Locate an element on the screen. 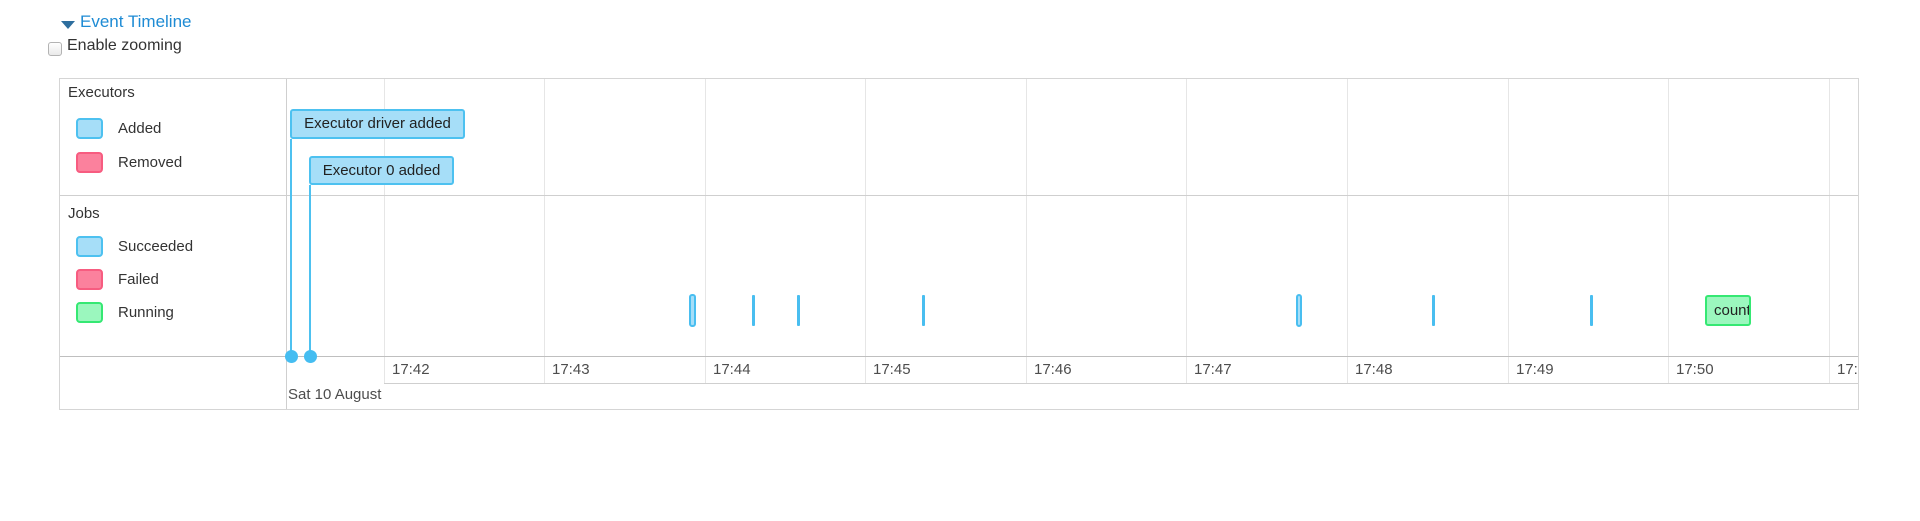 Image resolution: width=1920 pixels, height=521 pixels. legend-border is located at coordinates (286, 244).